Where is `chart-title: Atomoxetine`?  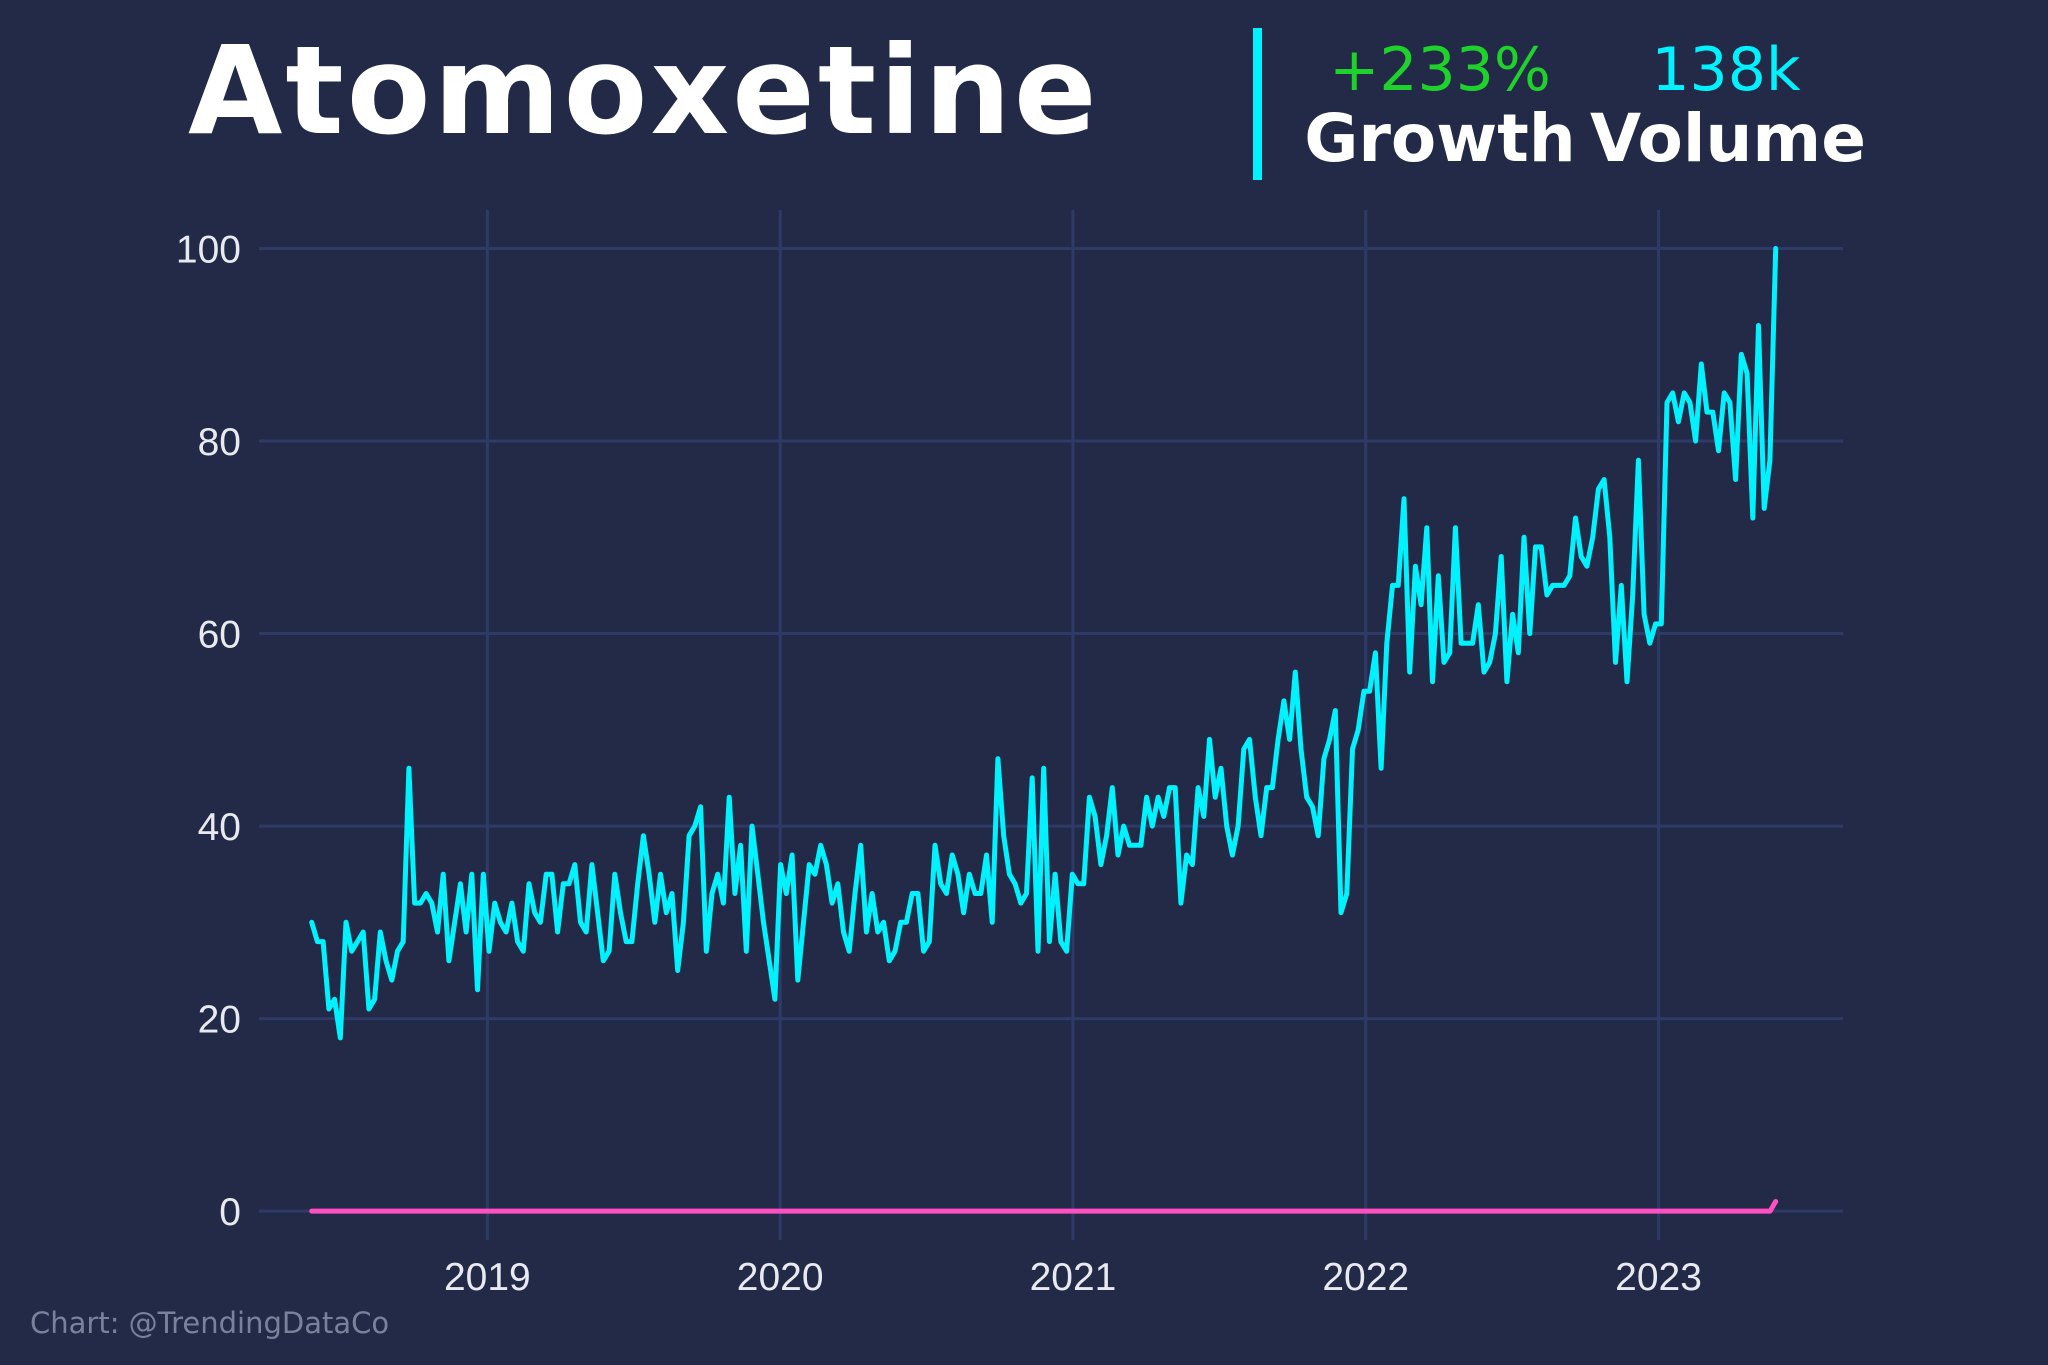
chart-title: Atomoxetine is located at coordinates (644, 91).